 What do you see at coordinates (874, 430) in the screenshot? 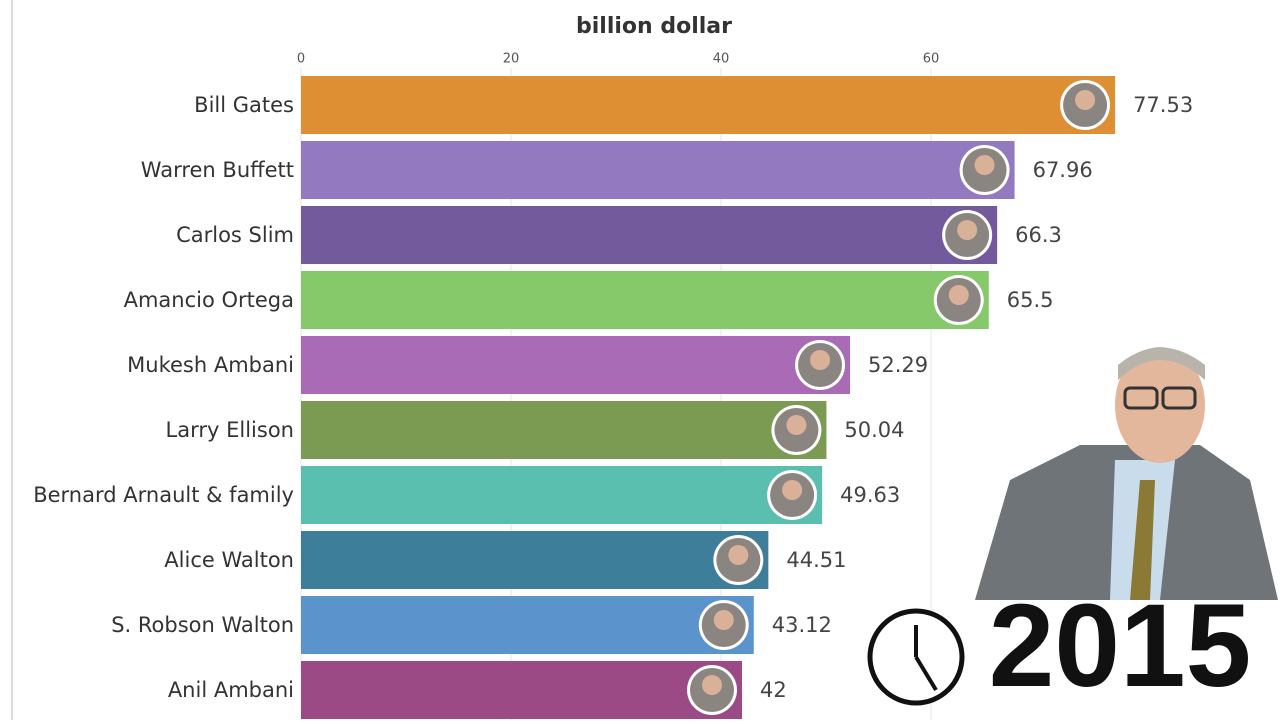
I see `value-label: 50.04` at bounding box center [874, 430].